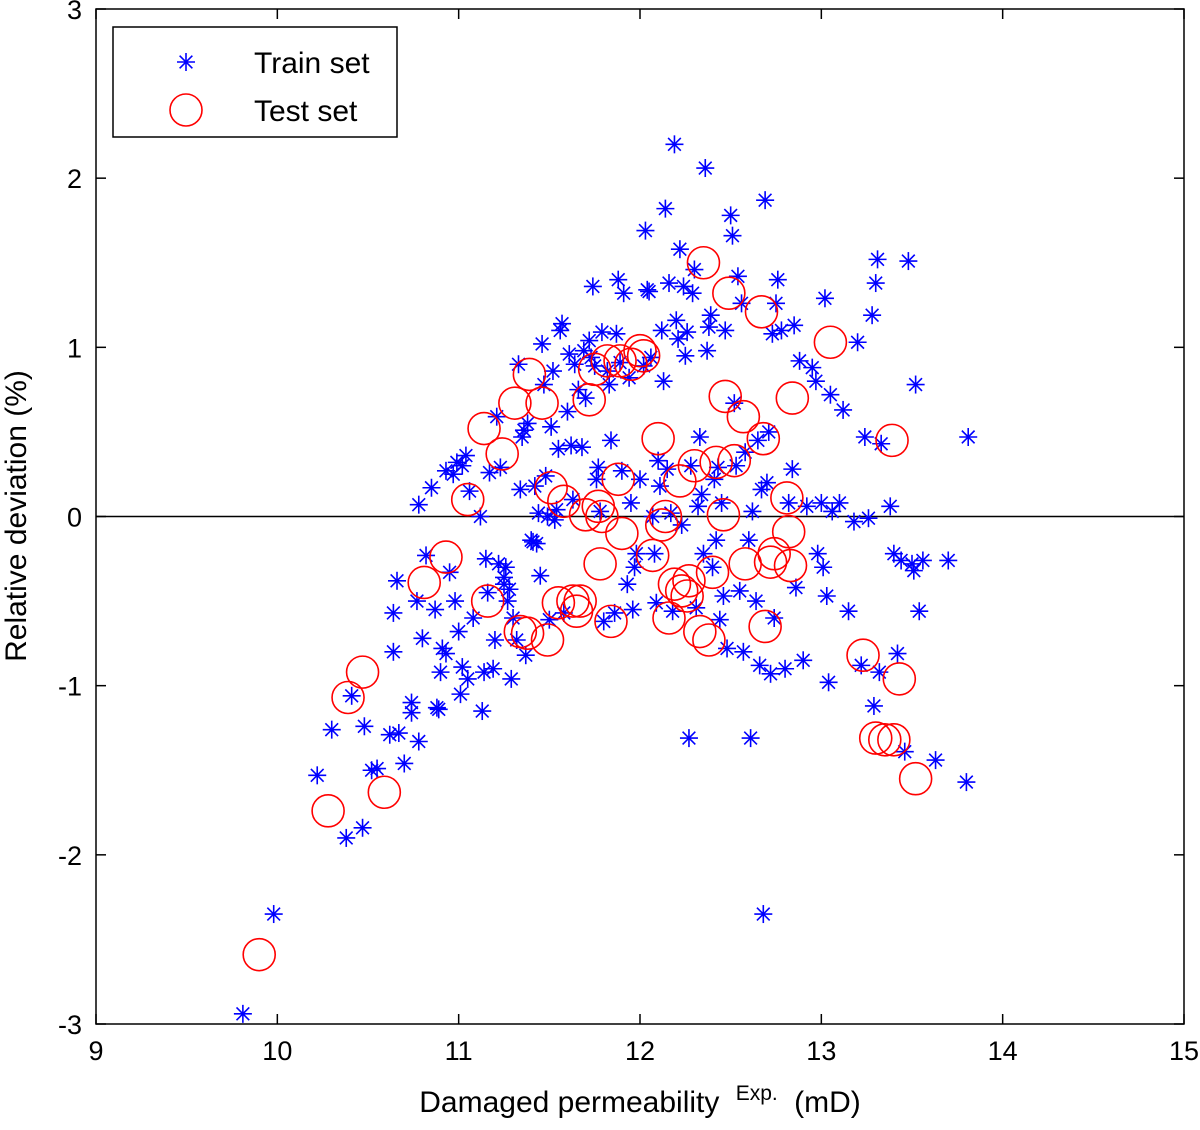  What do you see at coordinates (821, 1051) in the screenshot?
I see `x-tick-label: 13` at bounding box center [821, 1051].